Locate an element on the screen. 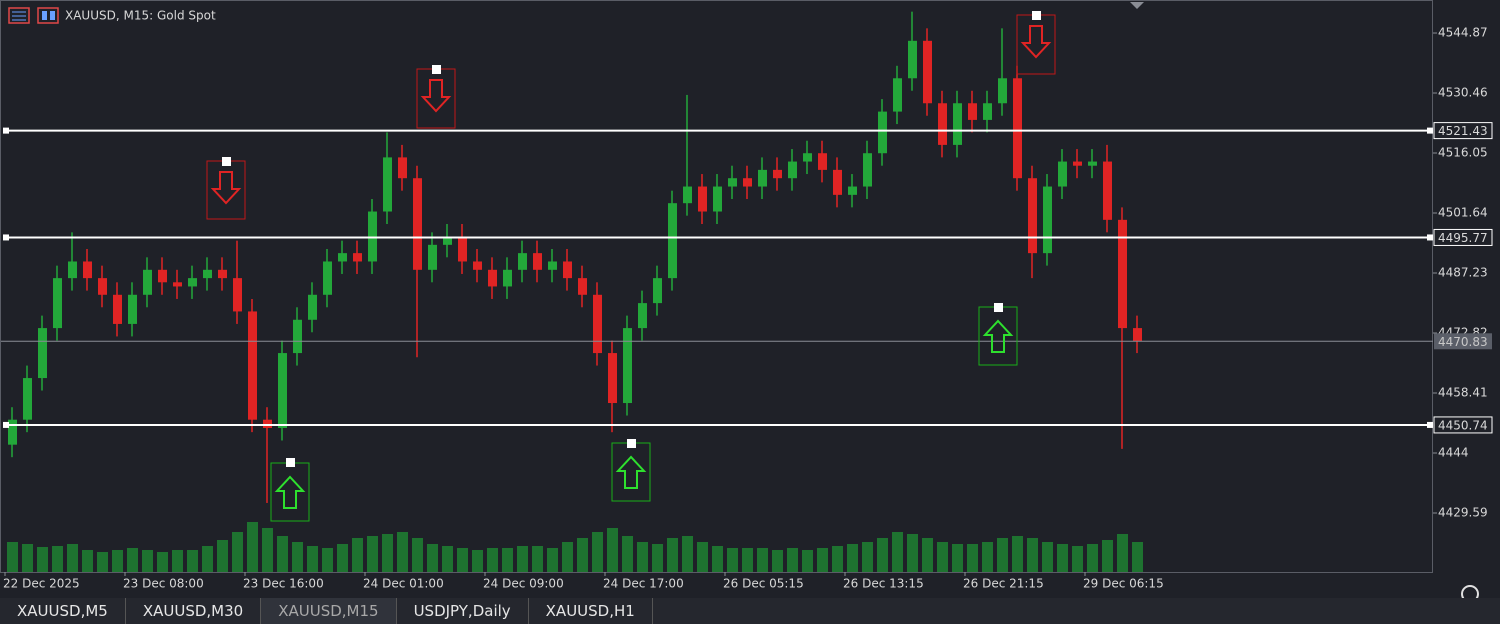 Image resolution: width=1500 pixels, height=624 pixels. last-price-label: 4470.83 is located at coordinates (1463, 342).